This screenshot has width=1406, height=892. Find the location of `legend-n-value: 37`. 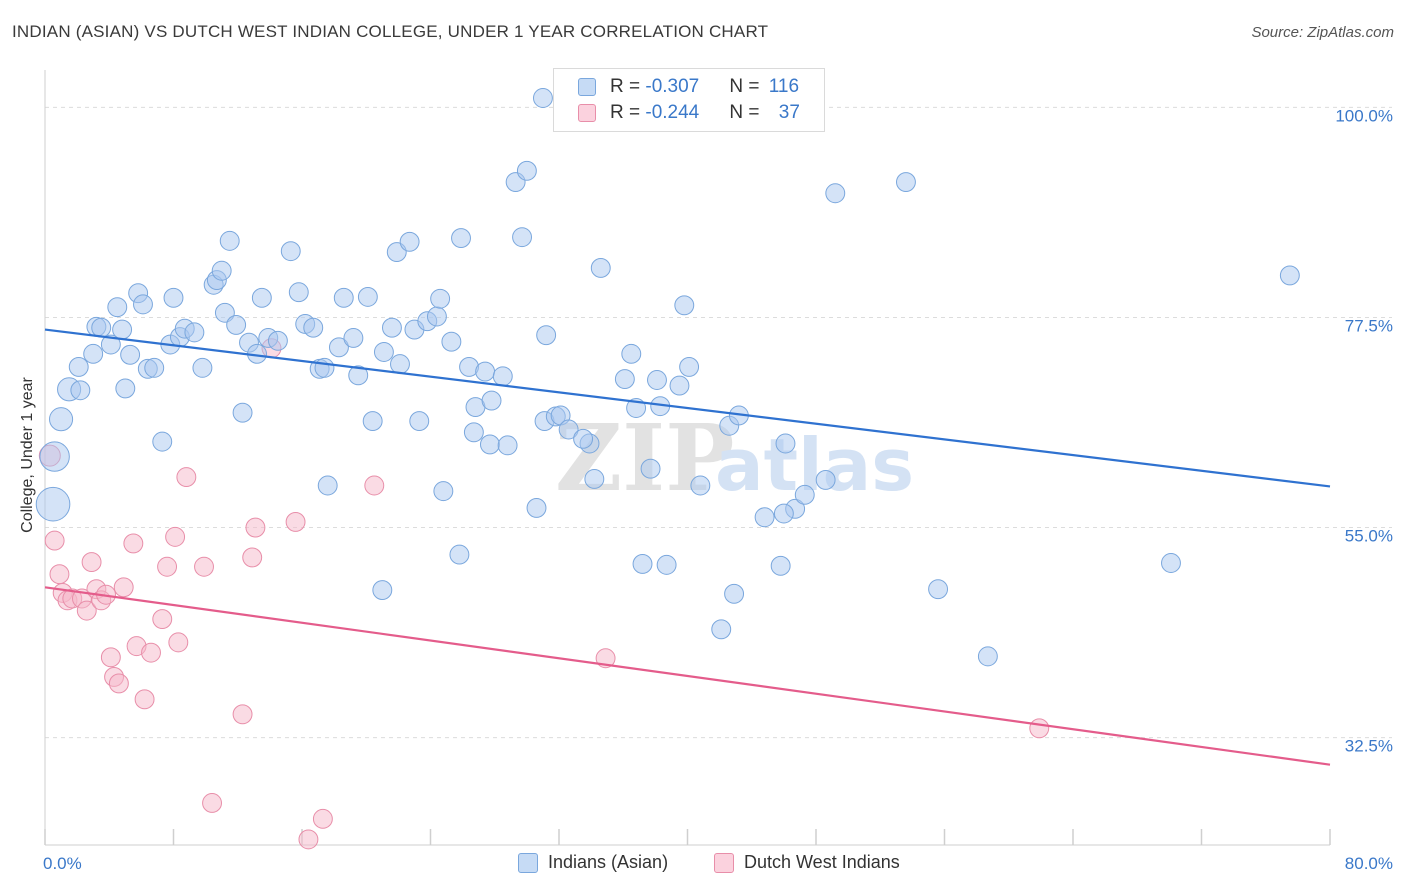

legend-n-value: 37 is located at coordinates (789, 112).